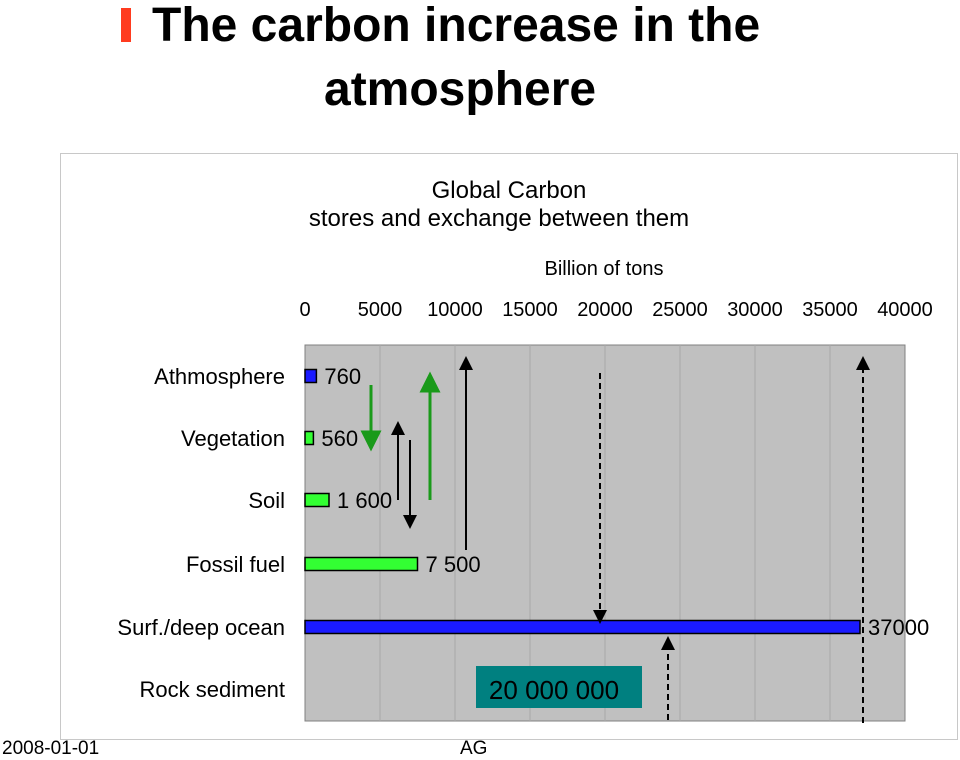  What do you see at coordinates (453, 564) in the screenshot?
I see `value-label: 7 500` at bounding box center [453, 564].